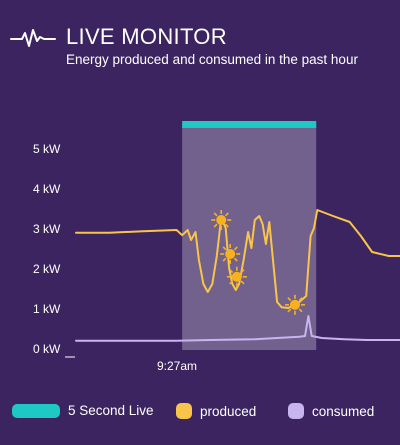 The image size is (400, 445). I want to click on y-tick-label: 4 kW, so click(47, 189).